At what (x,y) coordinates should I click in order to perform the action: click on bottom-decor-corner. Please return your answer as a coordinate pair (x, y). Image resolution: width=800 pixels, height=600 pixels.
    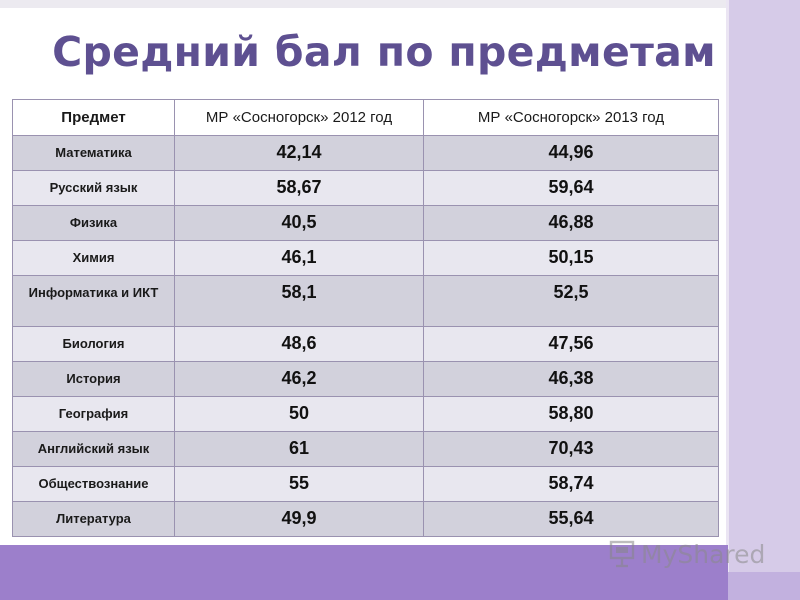
    Looking at the image, I should click on (764, 586).